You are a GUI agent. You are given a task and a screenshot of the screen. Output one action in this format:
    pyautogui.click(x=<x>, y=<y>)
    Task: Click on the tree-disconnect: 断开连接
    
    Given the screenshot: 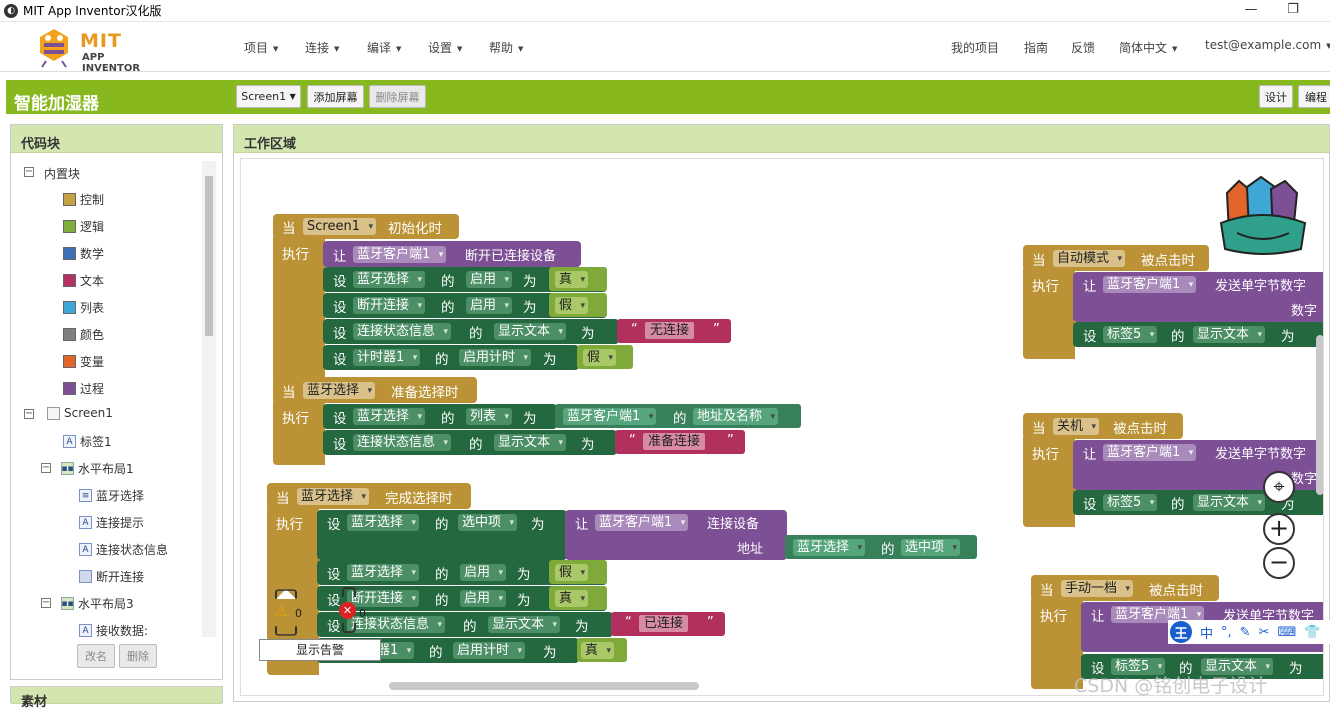 What is the action you would take?
    pyautogui.click(x=111, y=576)
    